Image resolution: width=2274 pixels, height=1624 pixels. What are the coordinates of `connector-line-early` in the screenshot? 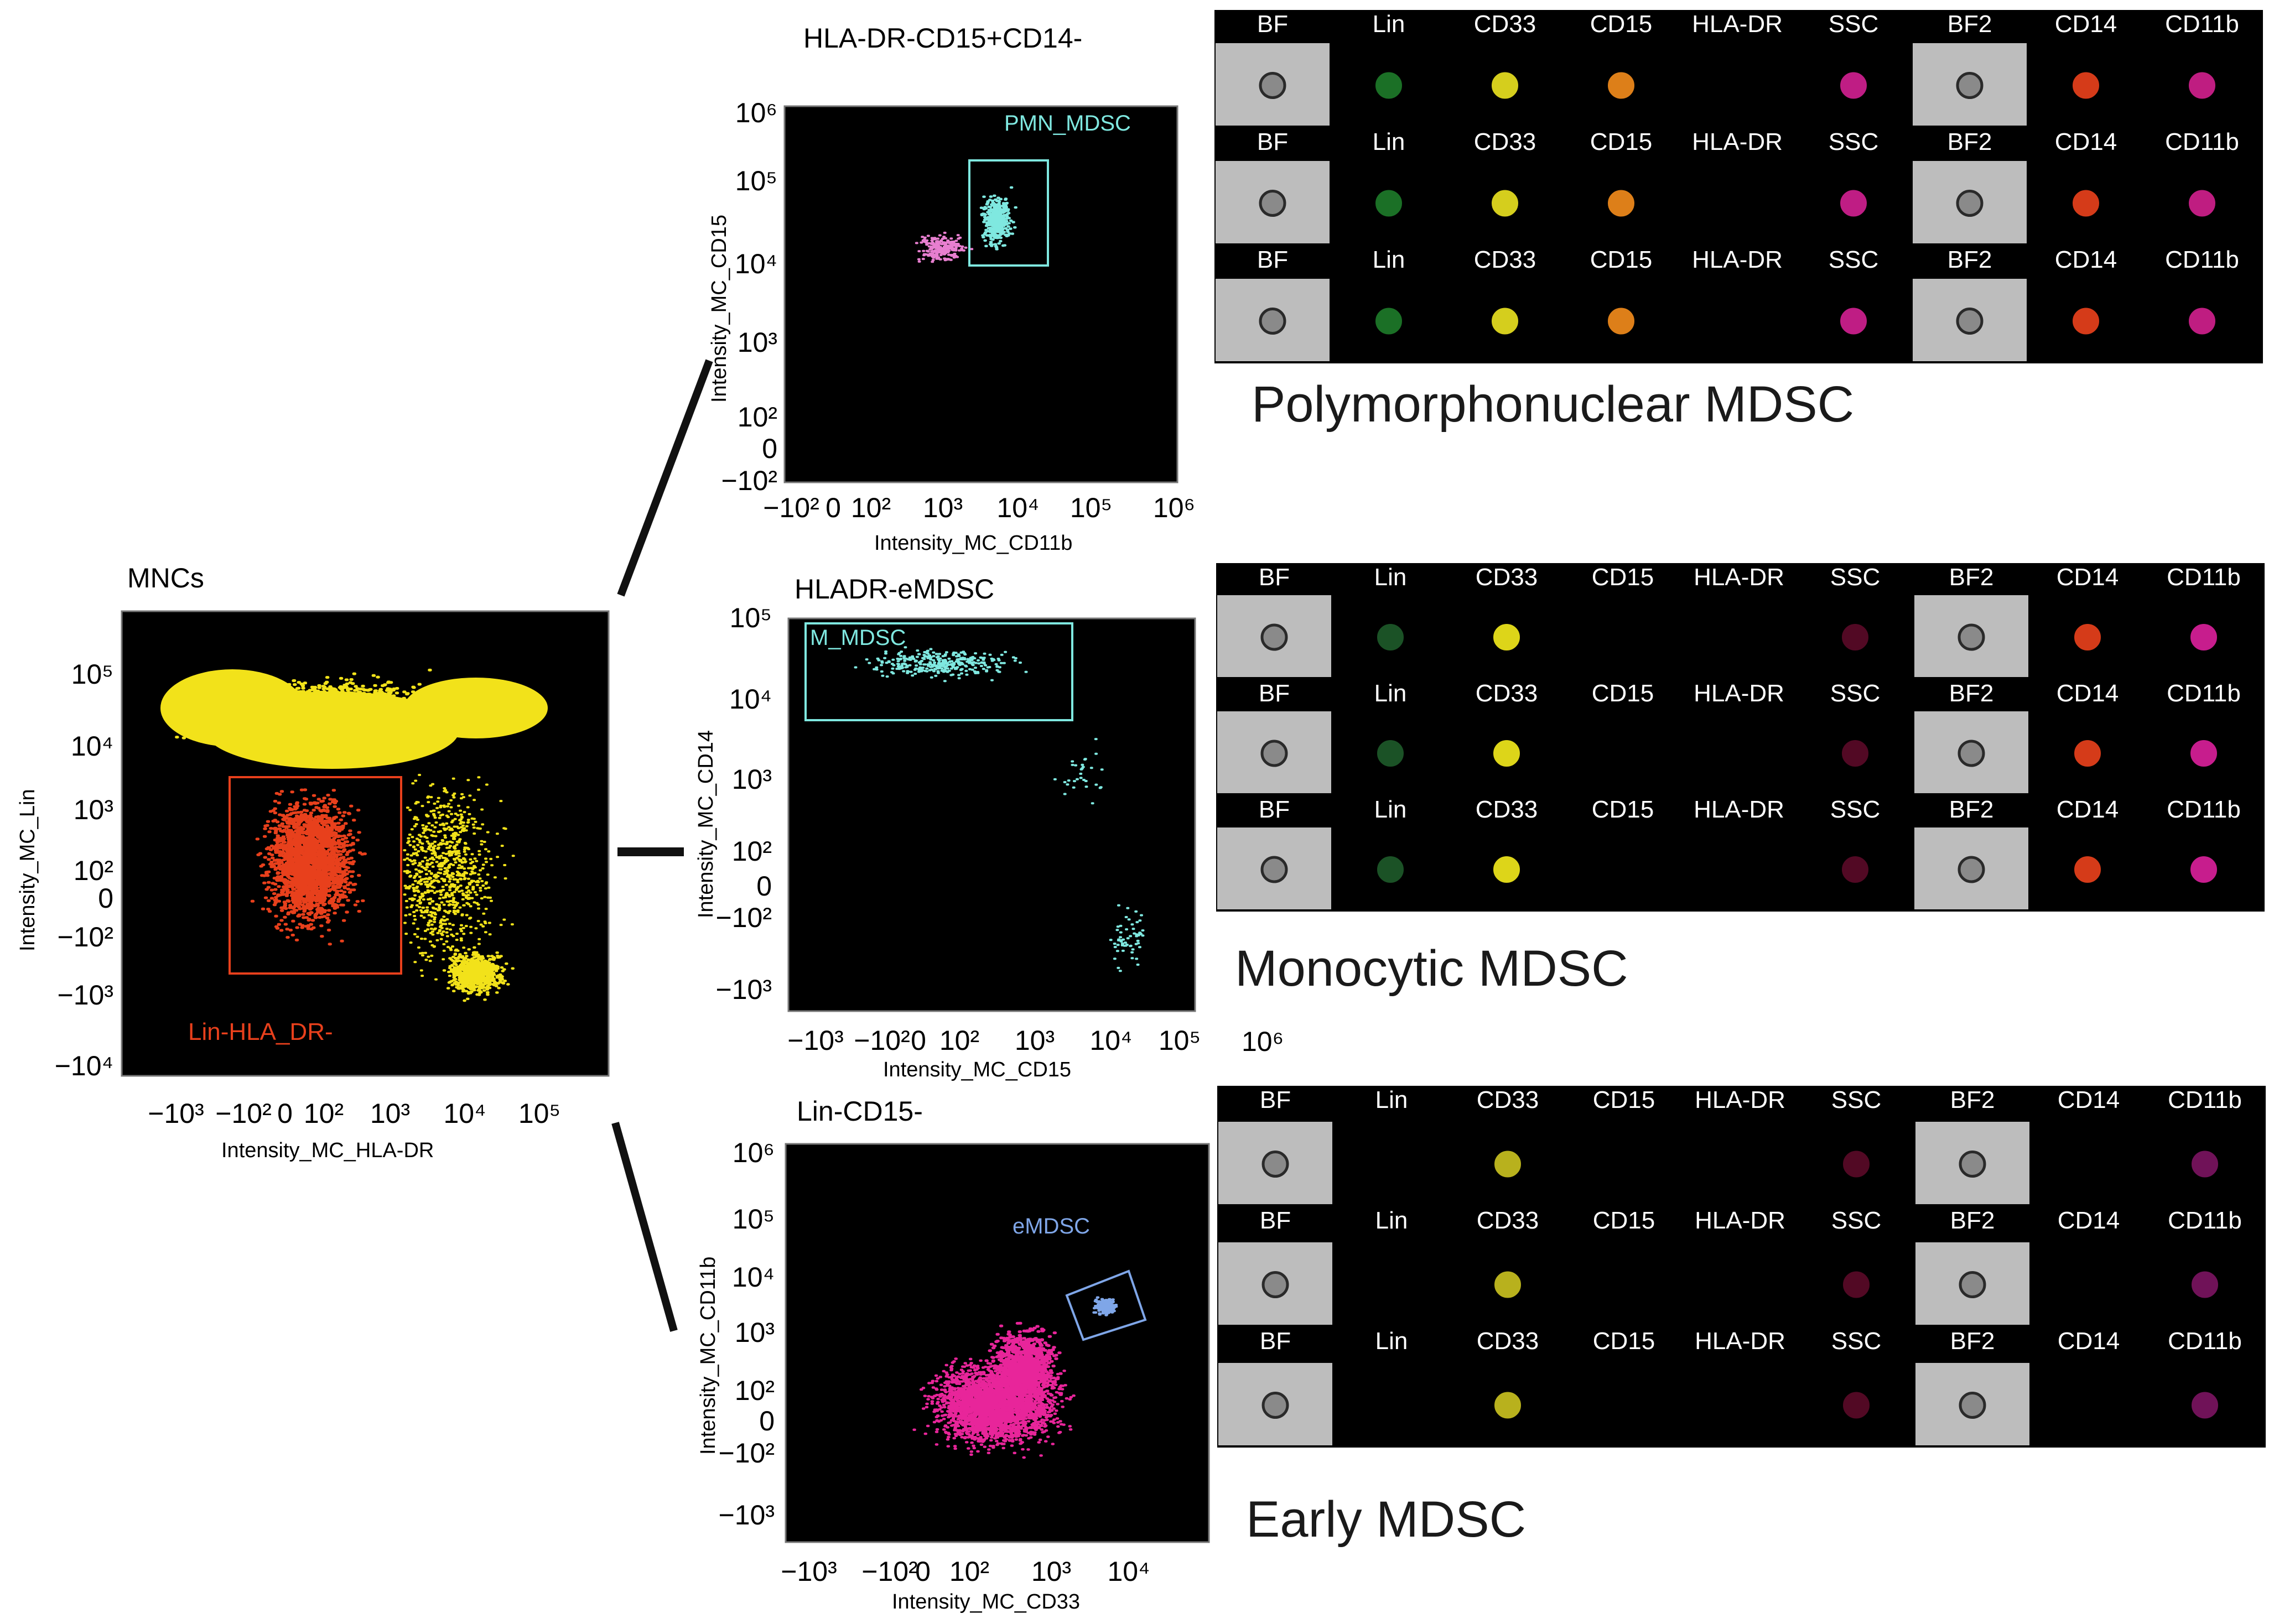 It's located at (644, 1227).